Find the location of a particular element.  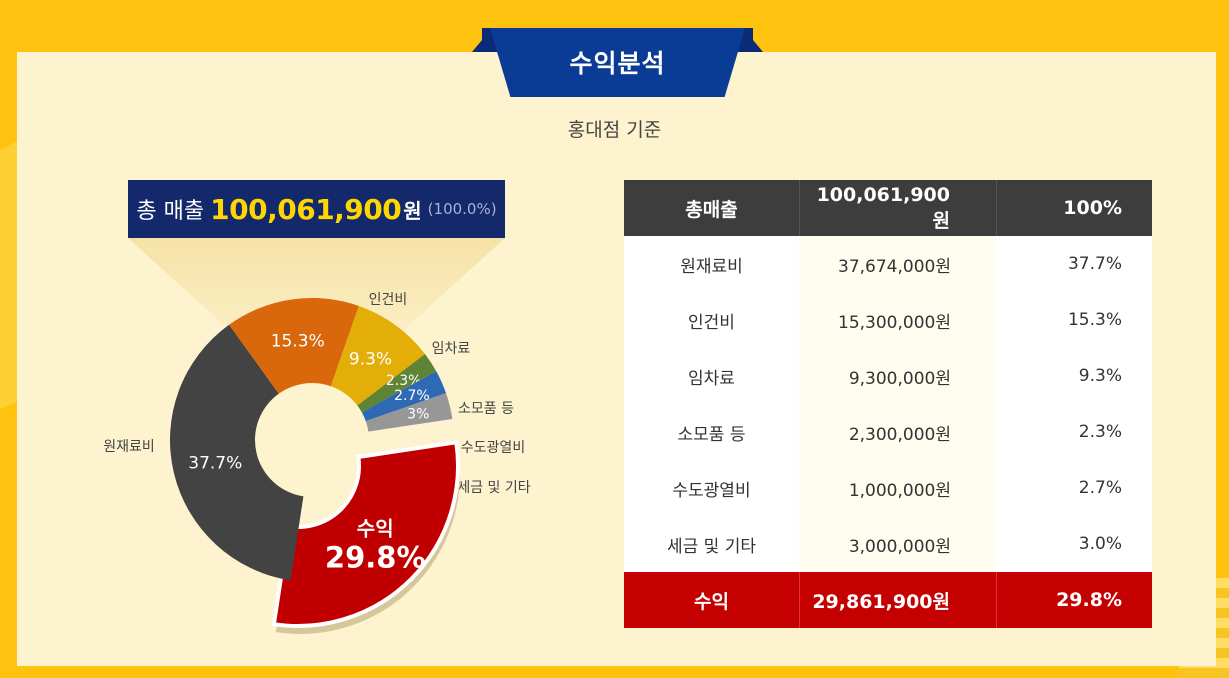

slice-value-label: 15.3% is located at coordinates (298, 342).